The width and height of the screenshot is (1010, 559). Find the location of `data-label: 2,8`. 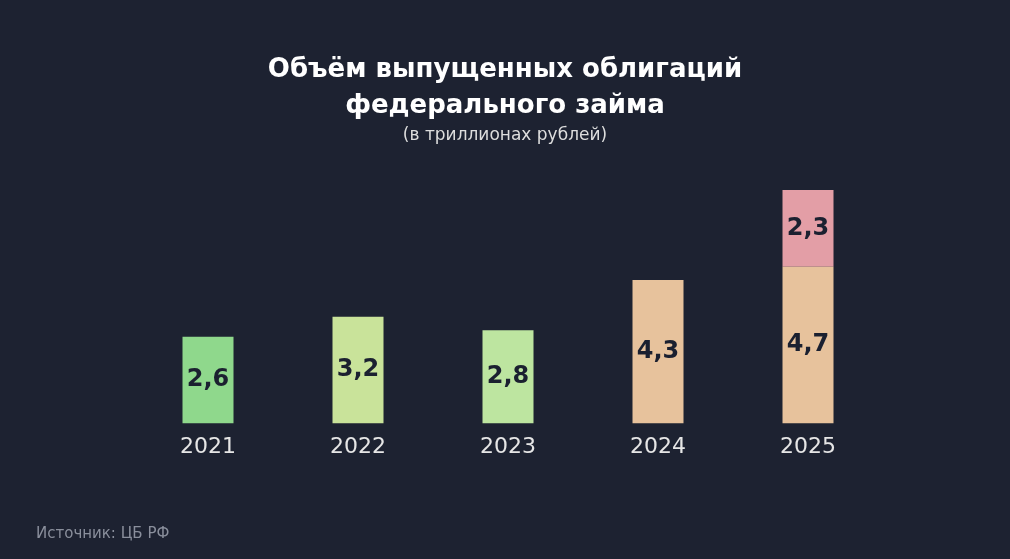

data-label: 2,8 is located at coordinates (508, 375).